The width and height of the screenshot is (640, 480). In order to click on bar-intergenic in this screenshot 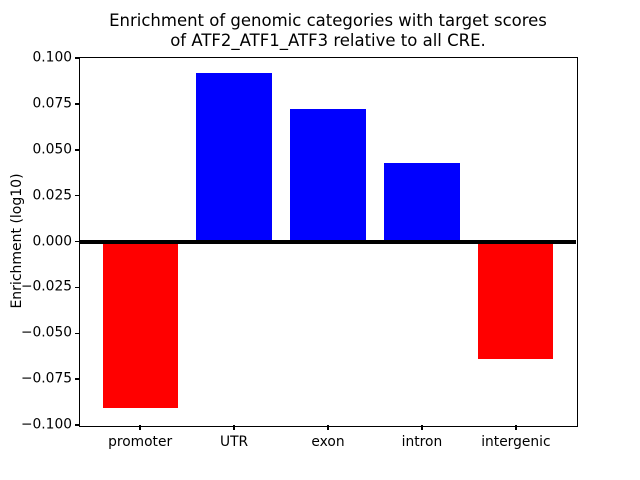, I will do `click(516, 300)`.